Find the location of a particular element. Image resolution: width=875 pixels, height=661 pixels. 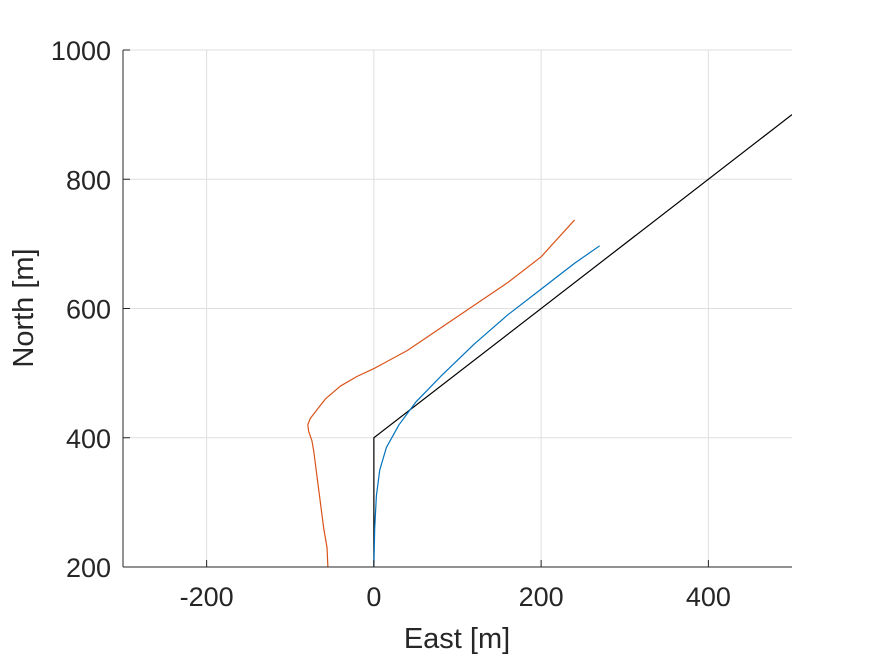

y-tick-label: 1000 is located at coordinates (81, 51).